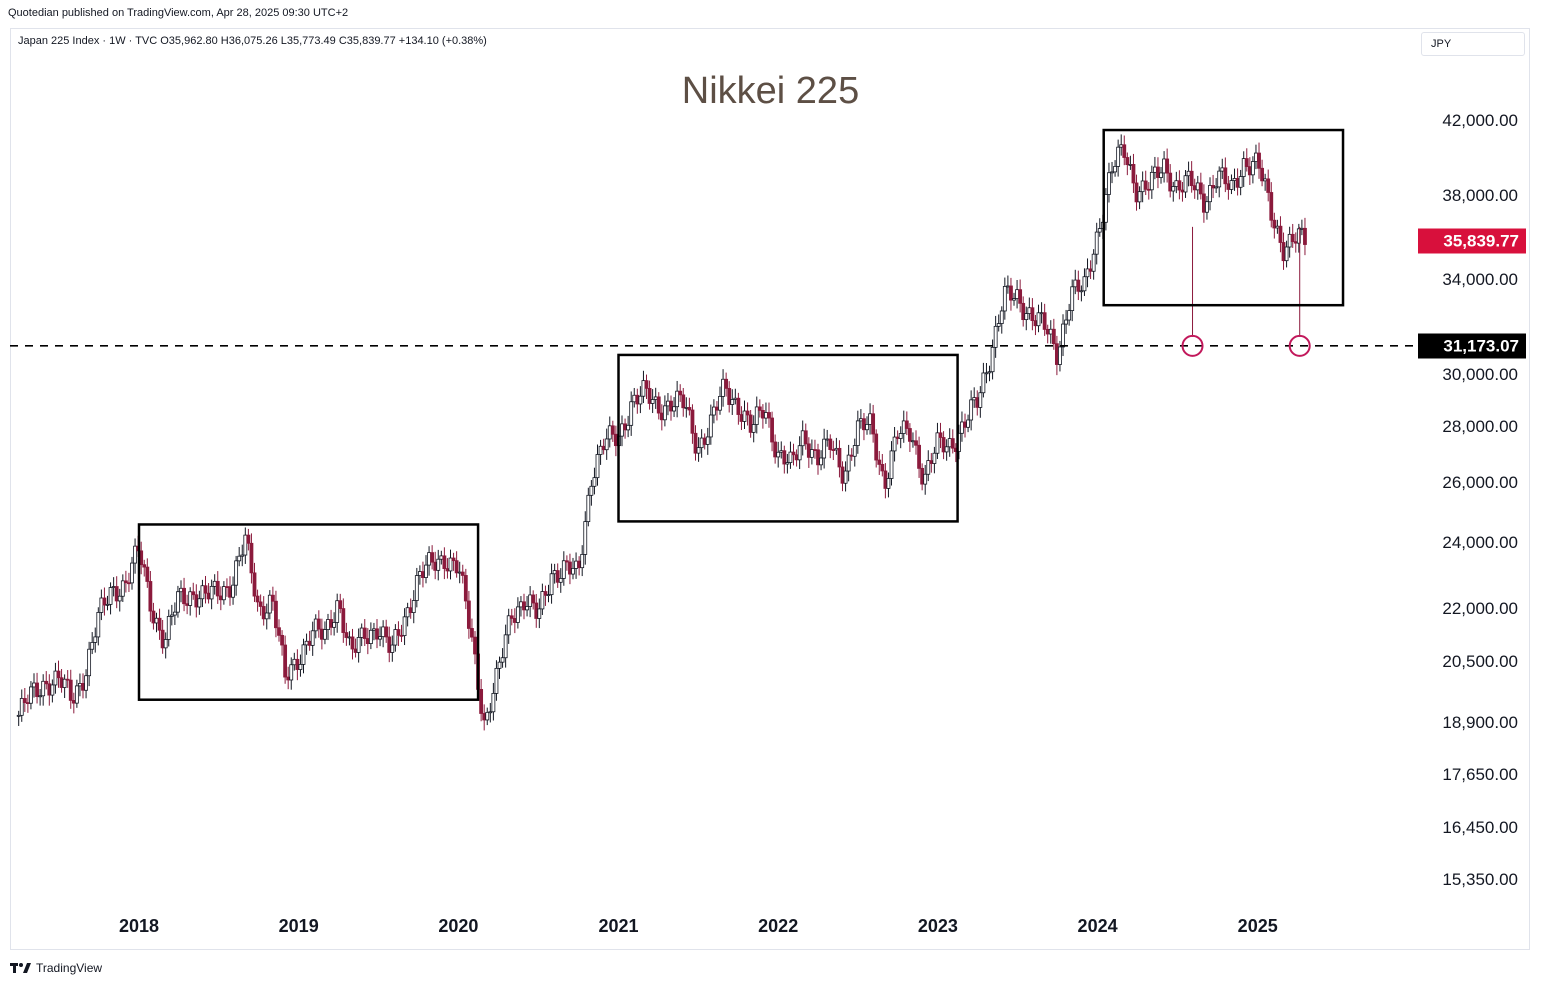 The height and width of the screenshot is (986, 1541). What do you see at coordinates (788, 438) in the screenshot?
I see `range-box` at bounding box center [788, 438].